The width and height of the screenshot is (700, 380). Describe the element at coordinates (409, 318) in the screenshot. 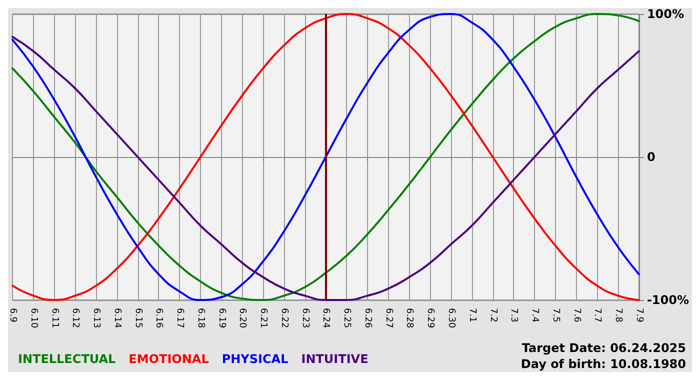

I see `x-tick-label: 6.28` at that location.